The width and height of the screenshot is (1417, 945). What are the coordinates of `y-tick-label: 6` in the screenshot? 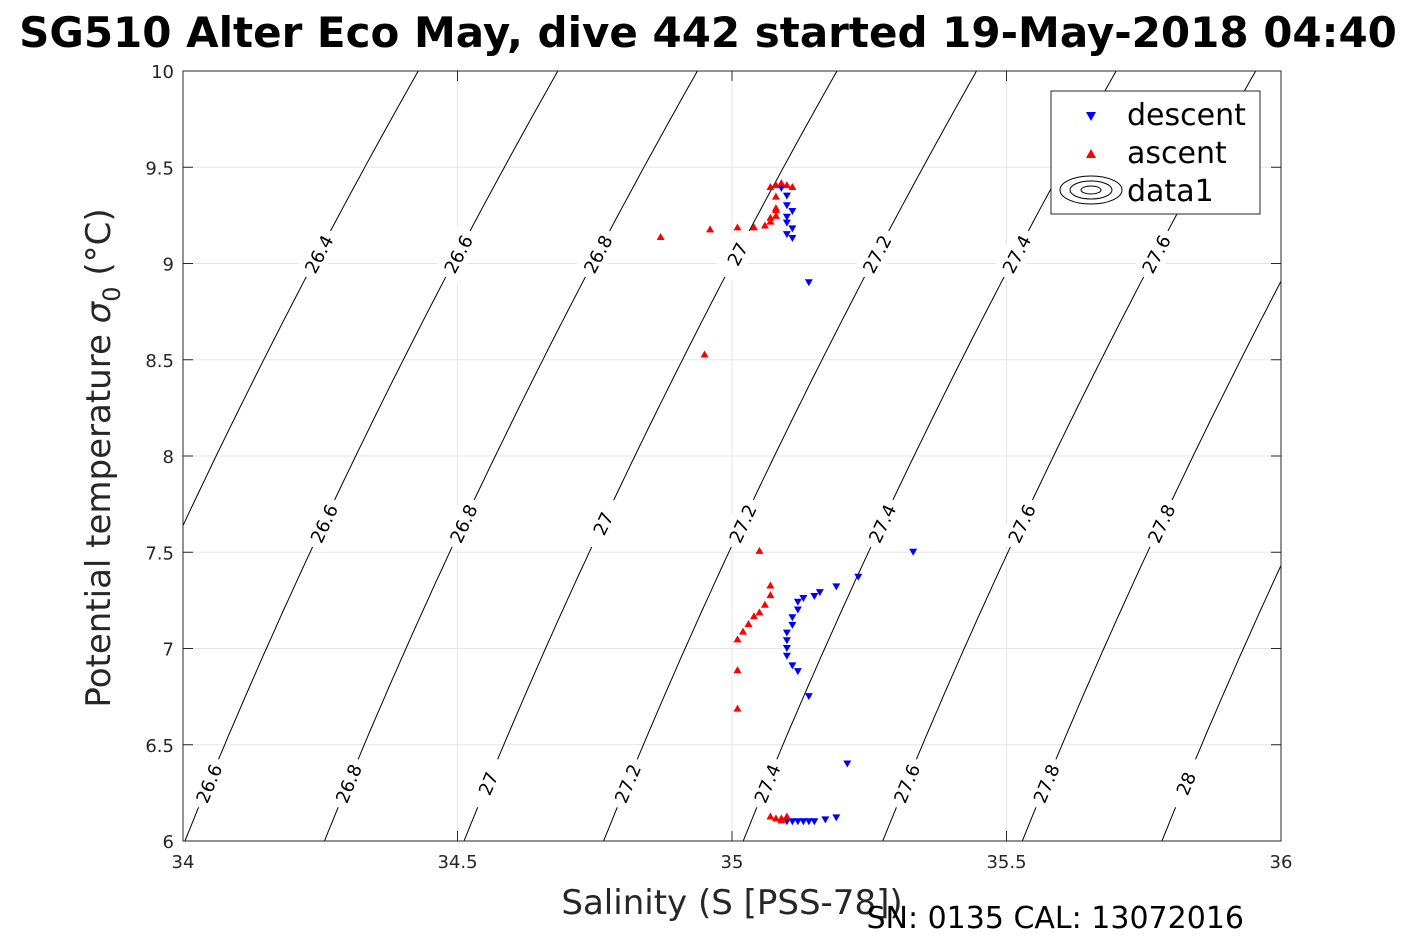 It's located at (168, 842).